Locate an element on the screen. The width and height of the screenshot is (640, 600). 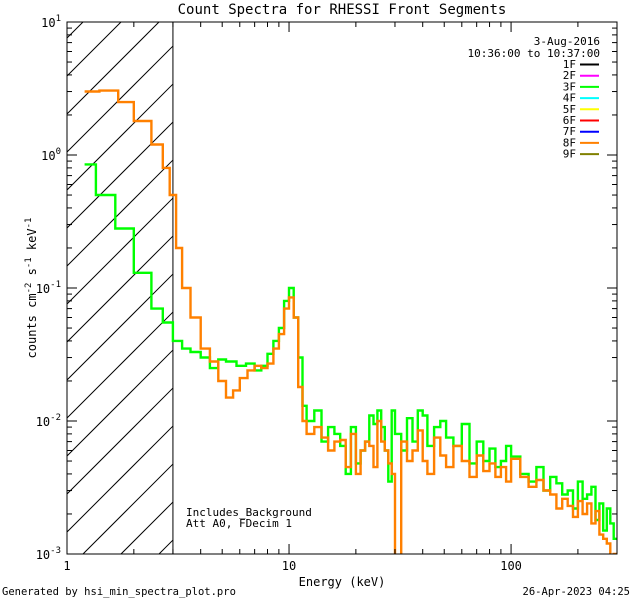
x-tick-label: 10 is located at coordinates (289, 566).